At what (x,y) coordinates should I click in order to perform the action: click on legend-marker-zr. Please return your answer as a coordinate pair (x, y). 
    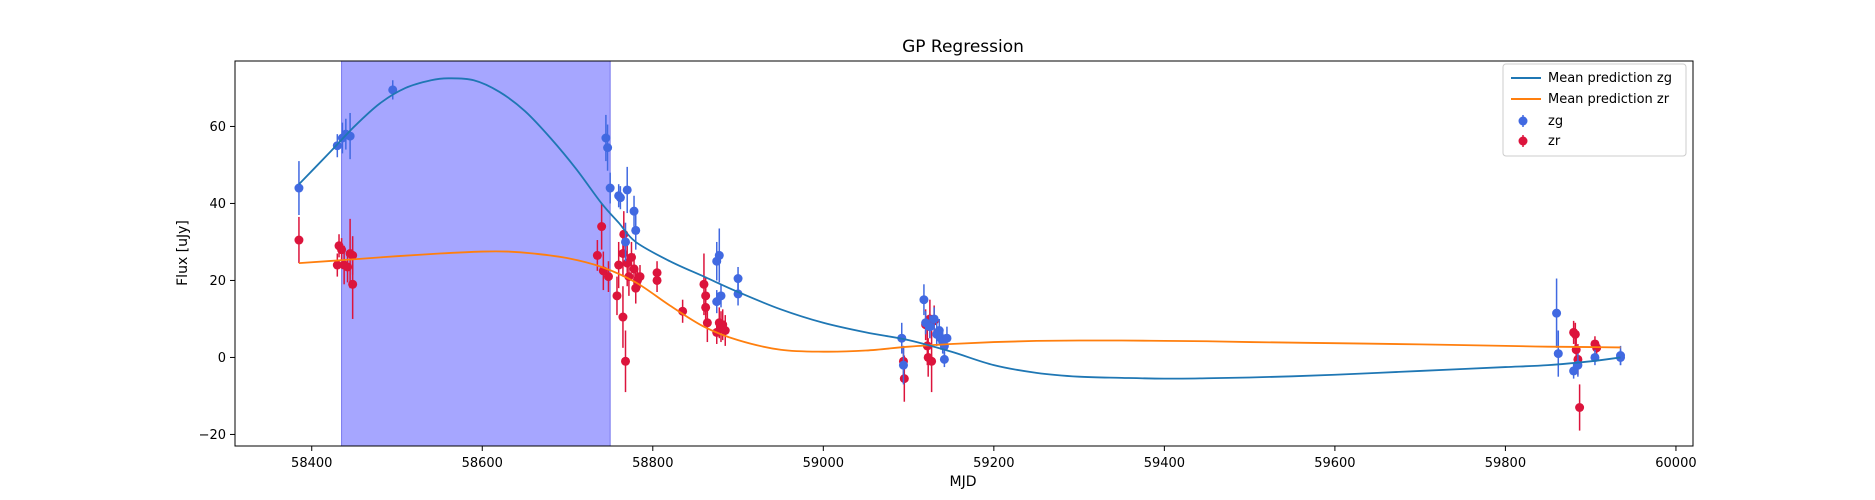
    Looking at the image, I should click on (1523, 141).